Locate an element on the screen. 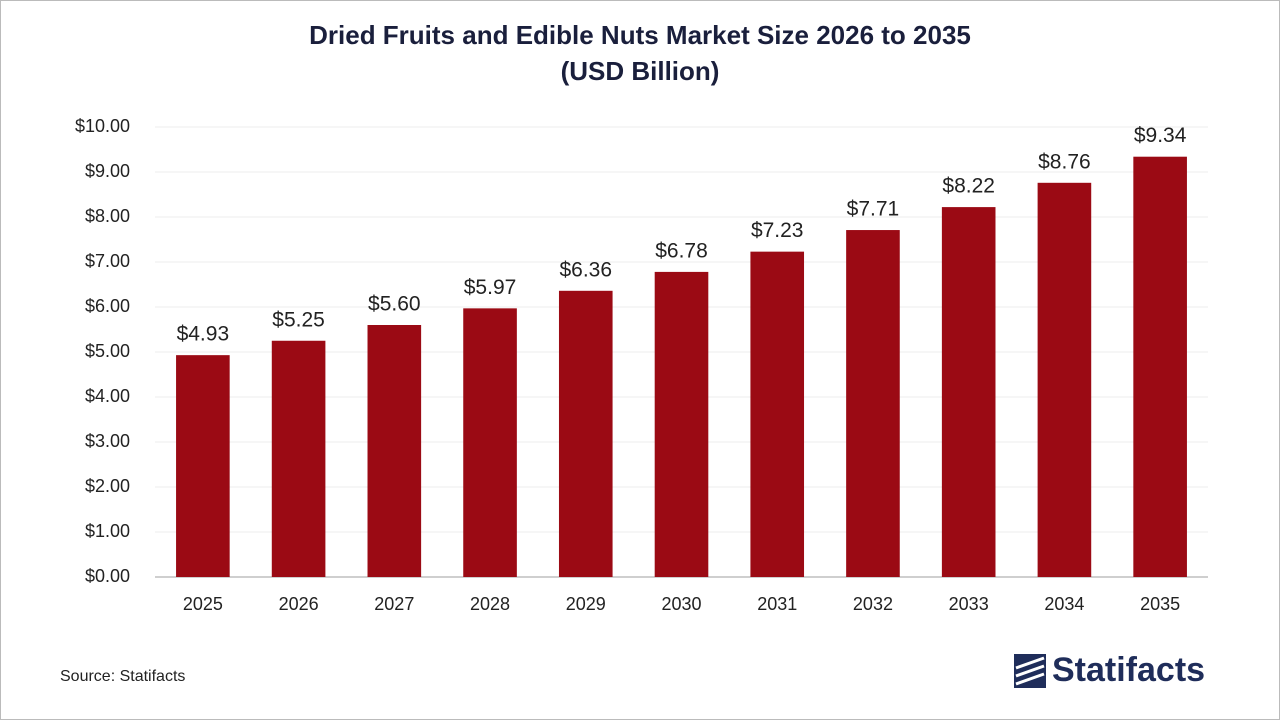 This screenshot has width=1280, height=720. x-tick-label: 2031 is located at coordinates (777, 604).